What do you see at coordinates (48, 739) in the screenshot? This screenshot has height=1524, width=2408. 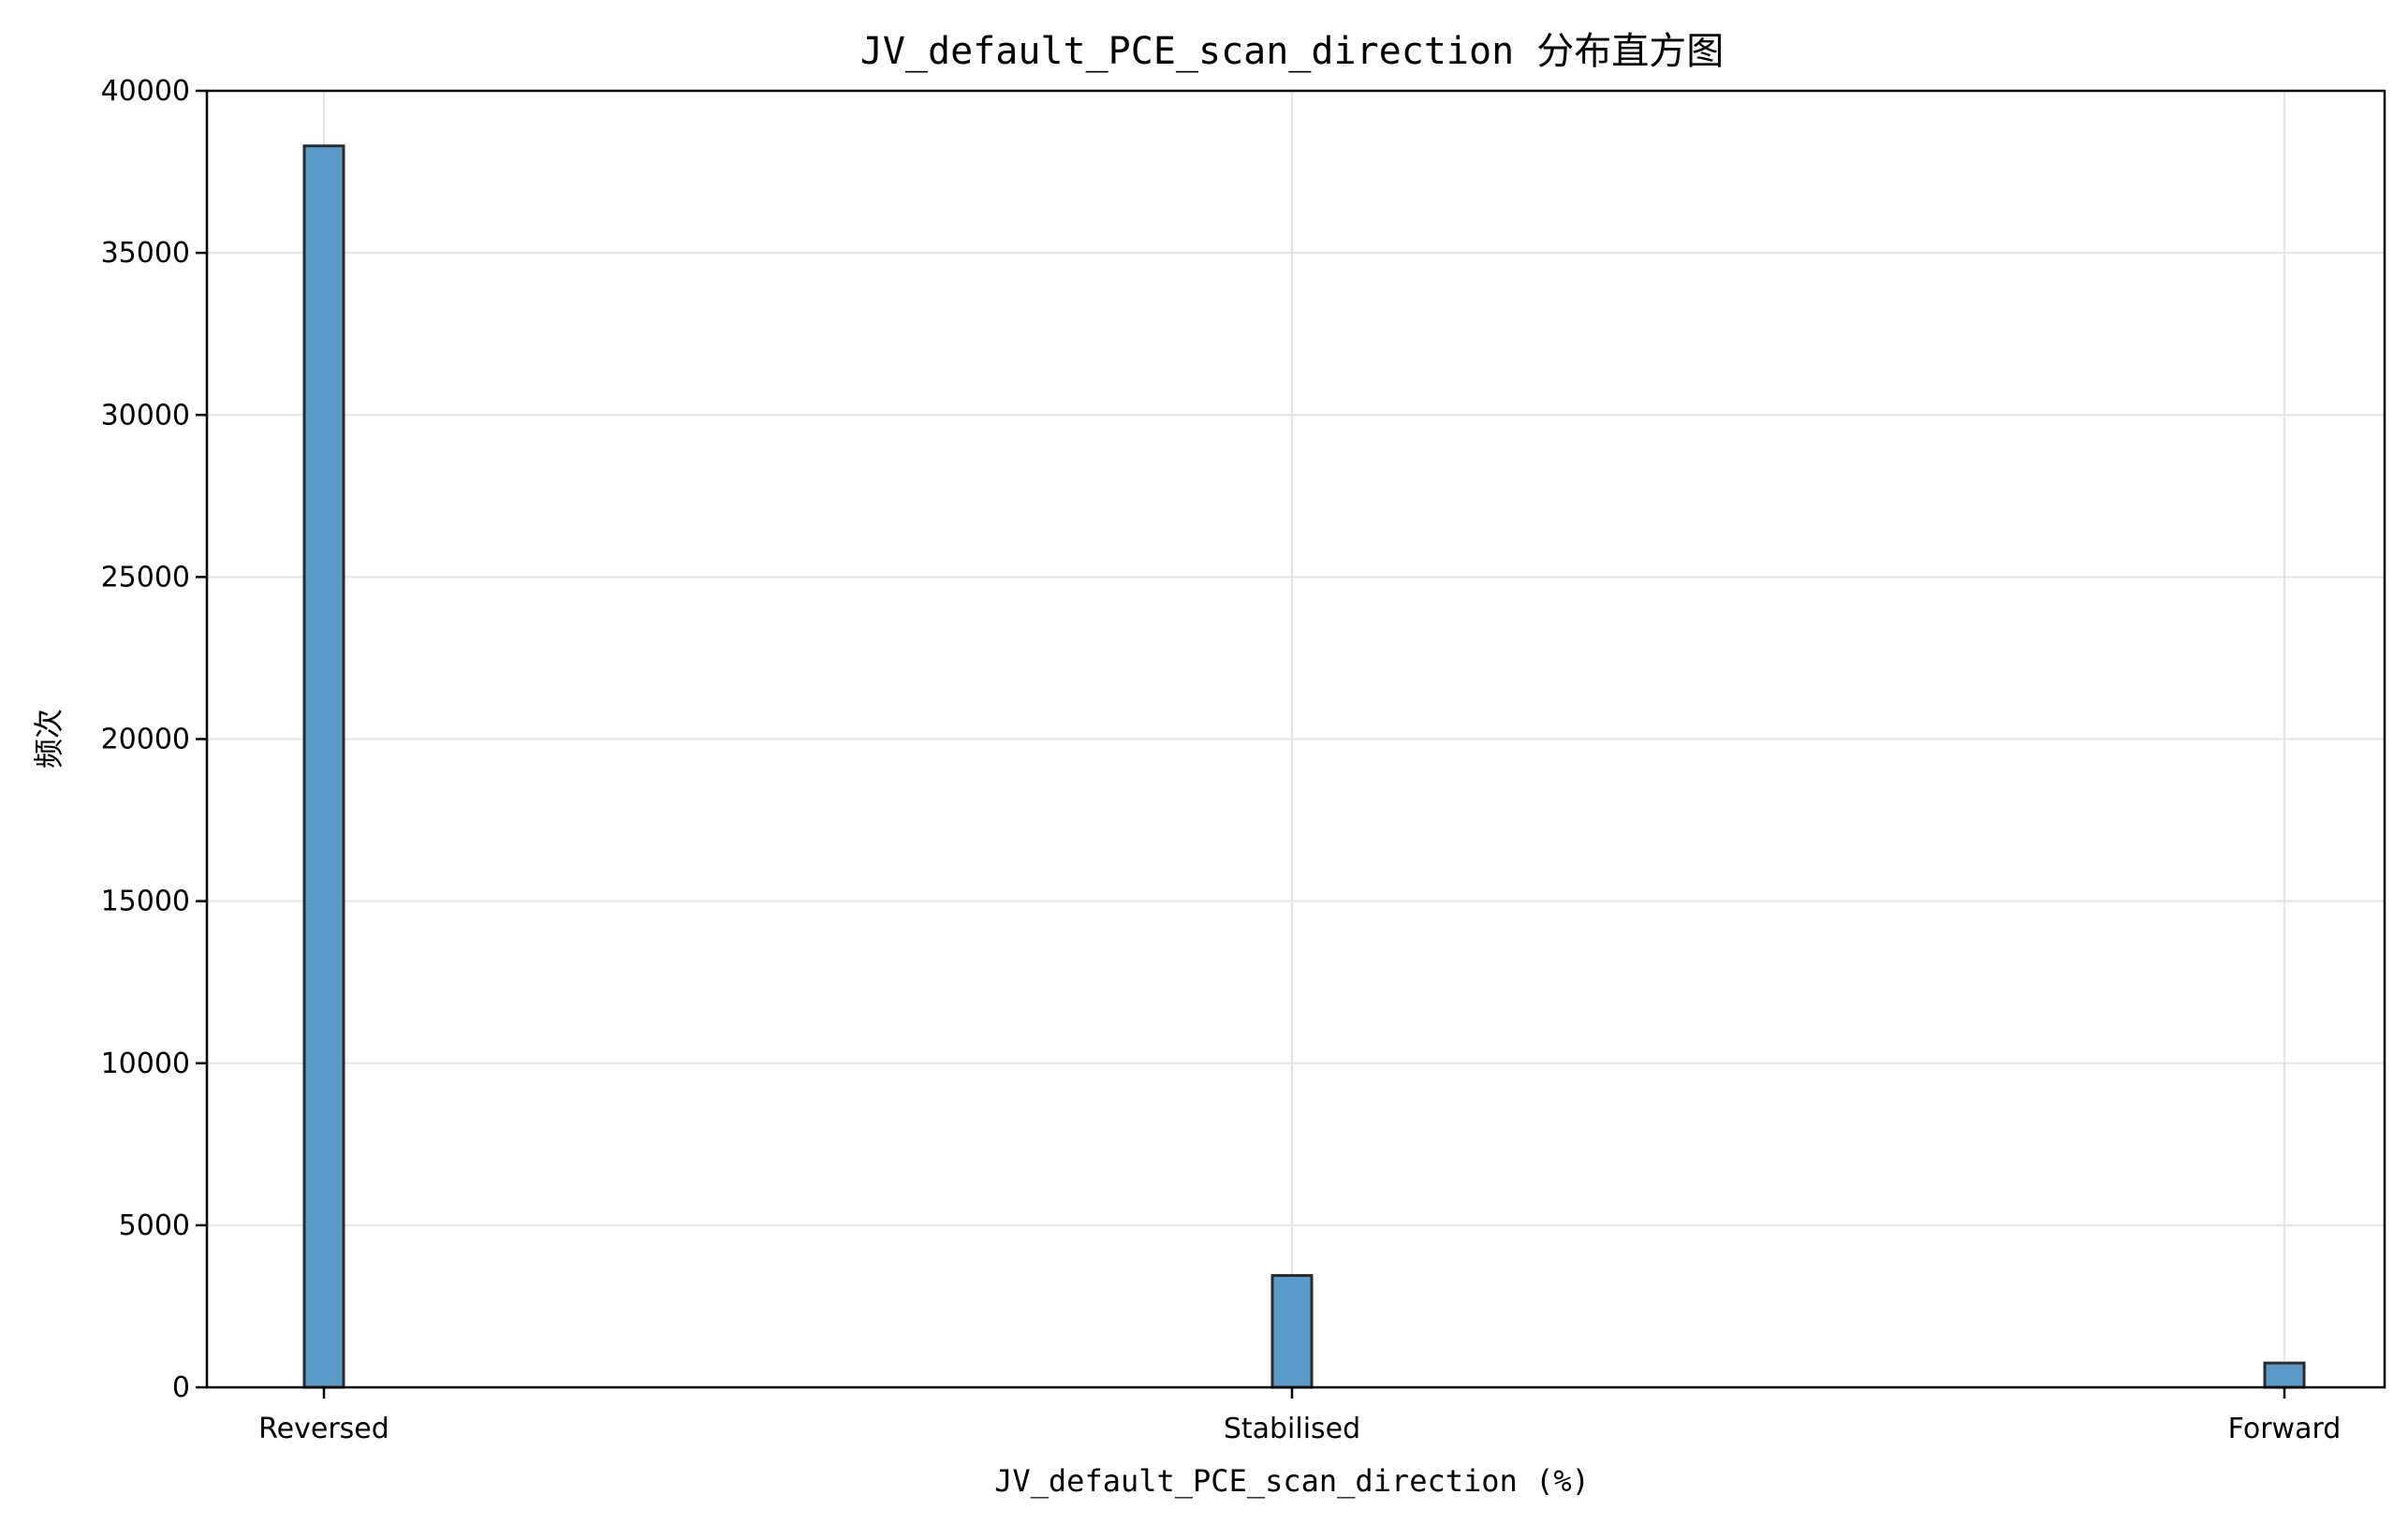 I see `y-axis-label: 频次` at bounding box center [48, 739].